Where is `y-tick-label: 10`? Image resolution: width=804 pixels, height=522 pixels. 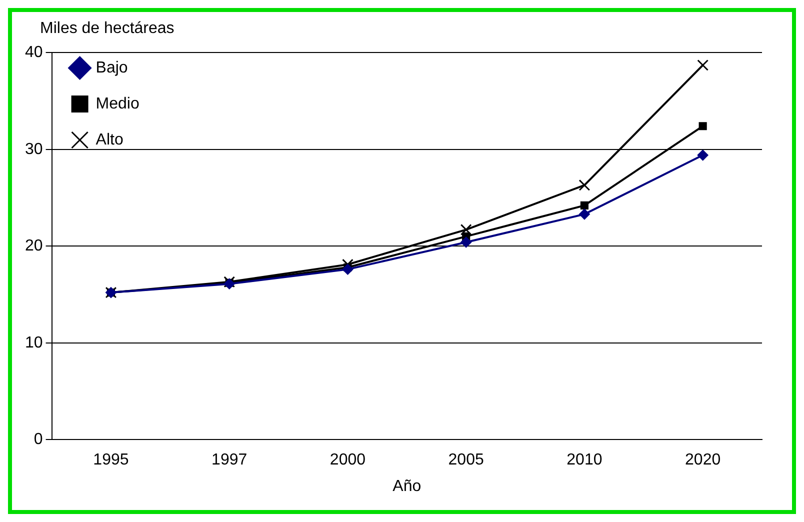 y-tick-label: 10 is located at coordinates (34, 343).